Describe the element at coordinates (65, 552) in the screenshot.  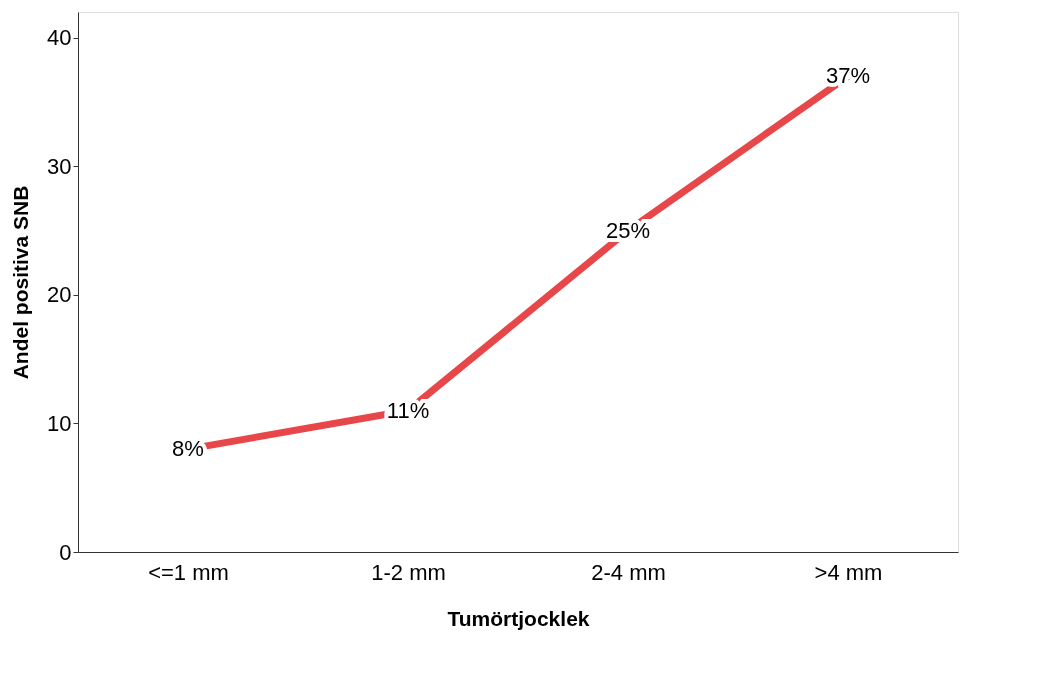
I see `y-tick-label: 0` at that location.